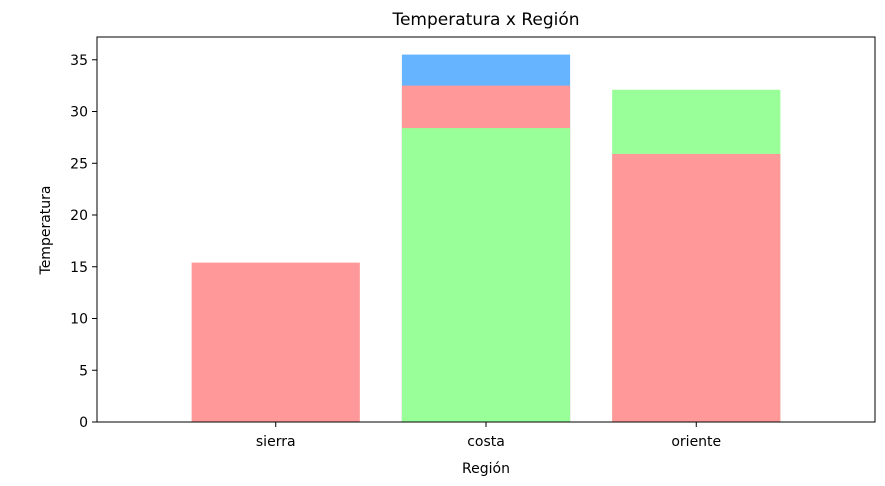  Describe the element at coordinates (46, 231) in the screenshot. I see `y-axis-label: Temperatura` at that location.